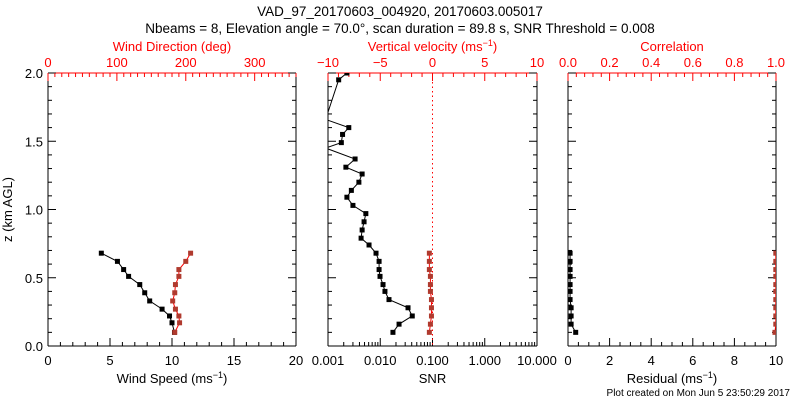 The width and height of the screenshot is (800, 400). Describe the element at coordinates (34, 73) in the screenshot. I see `y-tick-label: 2.0` at that location.